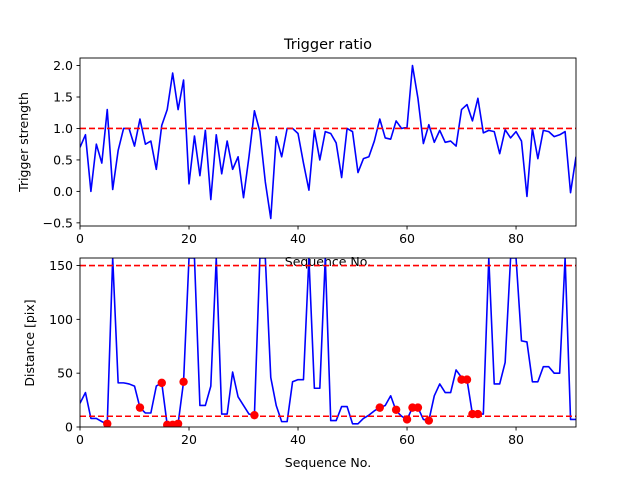  I want to click on top-xtick-label: 60, so click(407, 238).